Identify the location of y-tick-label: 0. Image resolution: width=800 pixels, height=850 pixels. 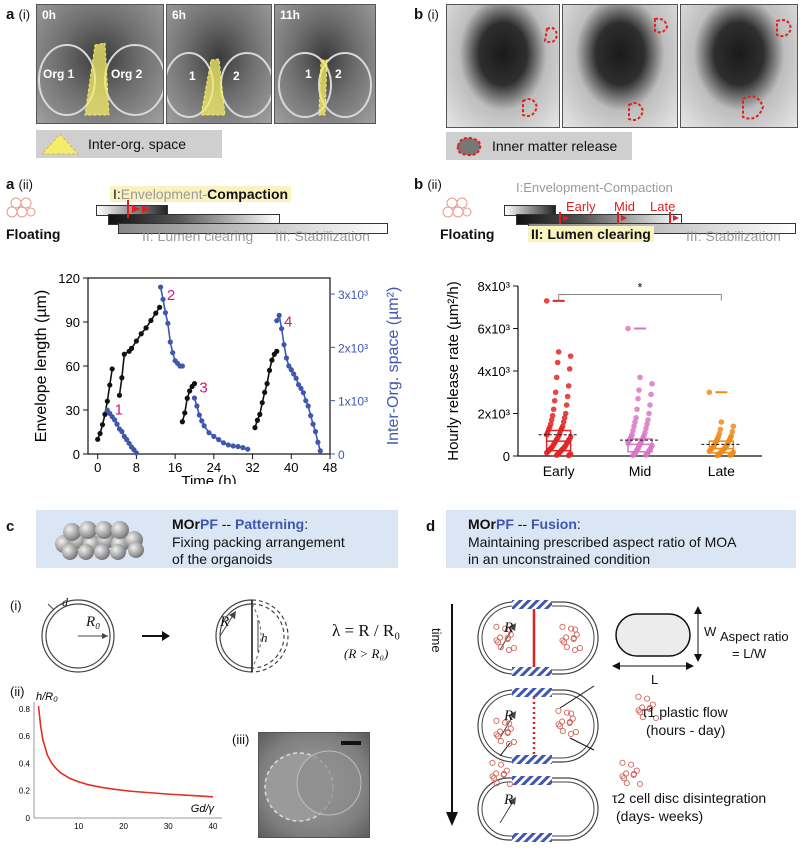
(506, 456).